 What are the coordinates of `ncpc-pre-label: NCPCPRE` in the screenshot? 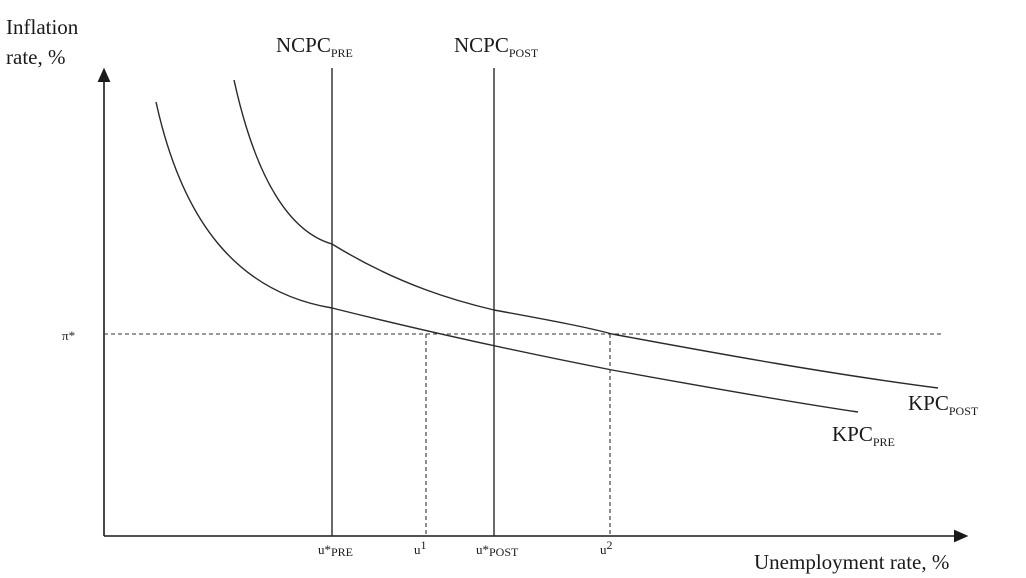 It's located at (314, 46).